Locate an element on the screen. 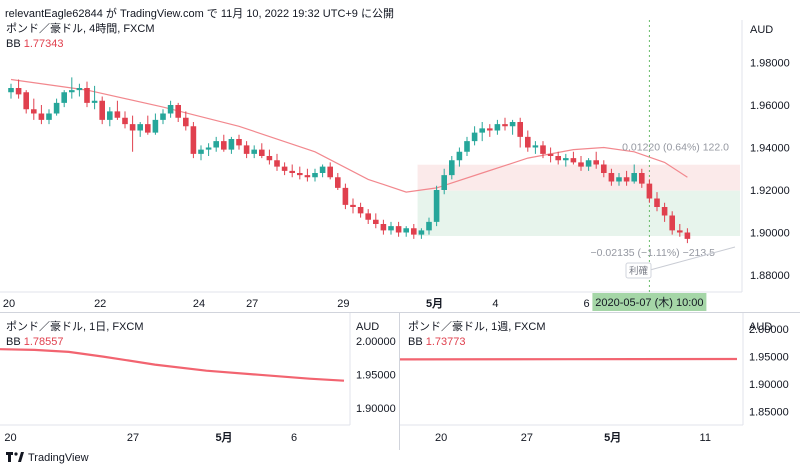 Image resolution: width=800 pixels, height=472 pixels. weekly-chart-legend: ポンド／豪ドル, 1週, FXCM BB 1.73773 is located at coordinates (477, 335).